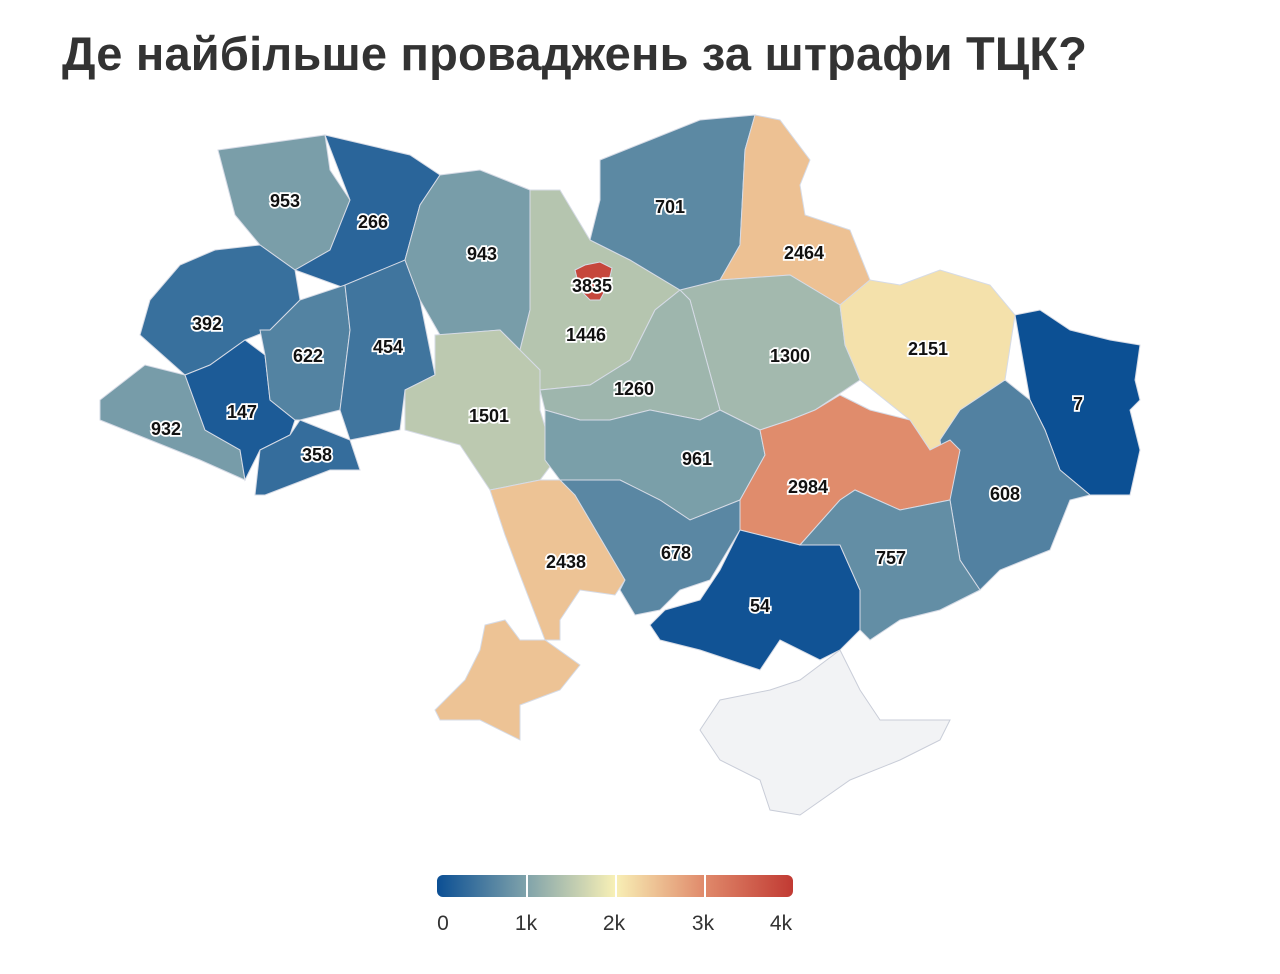 This screenshot has height=974, width=1280. What do you see at coordinates (697, 459) in the screenshot?
I see `region-value-label: 961` at bounding box center [697, 459].